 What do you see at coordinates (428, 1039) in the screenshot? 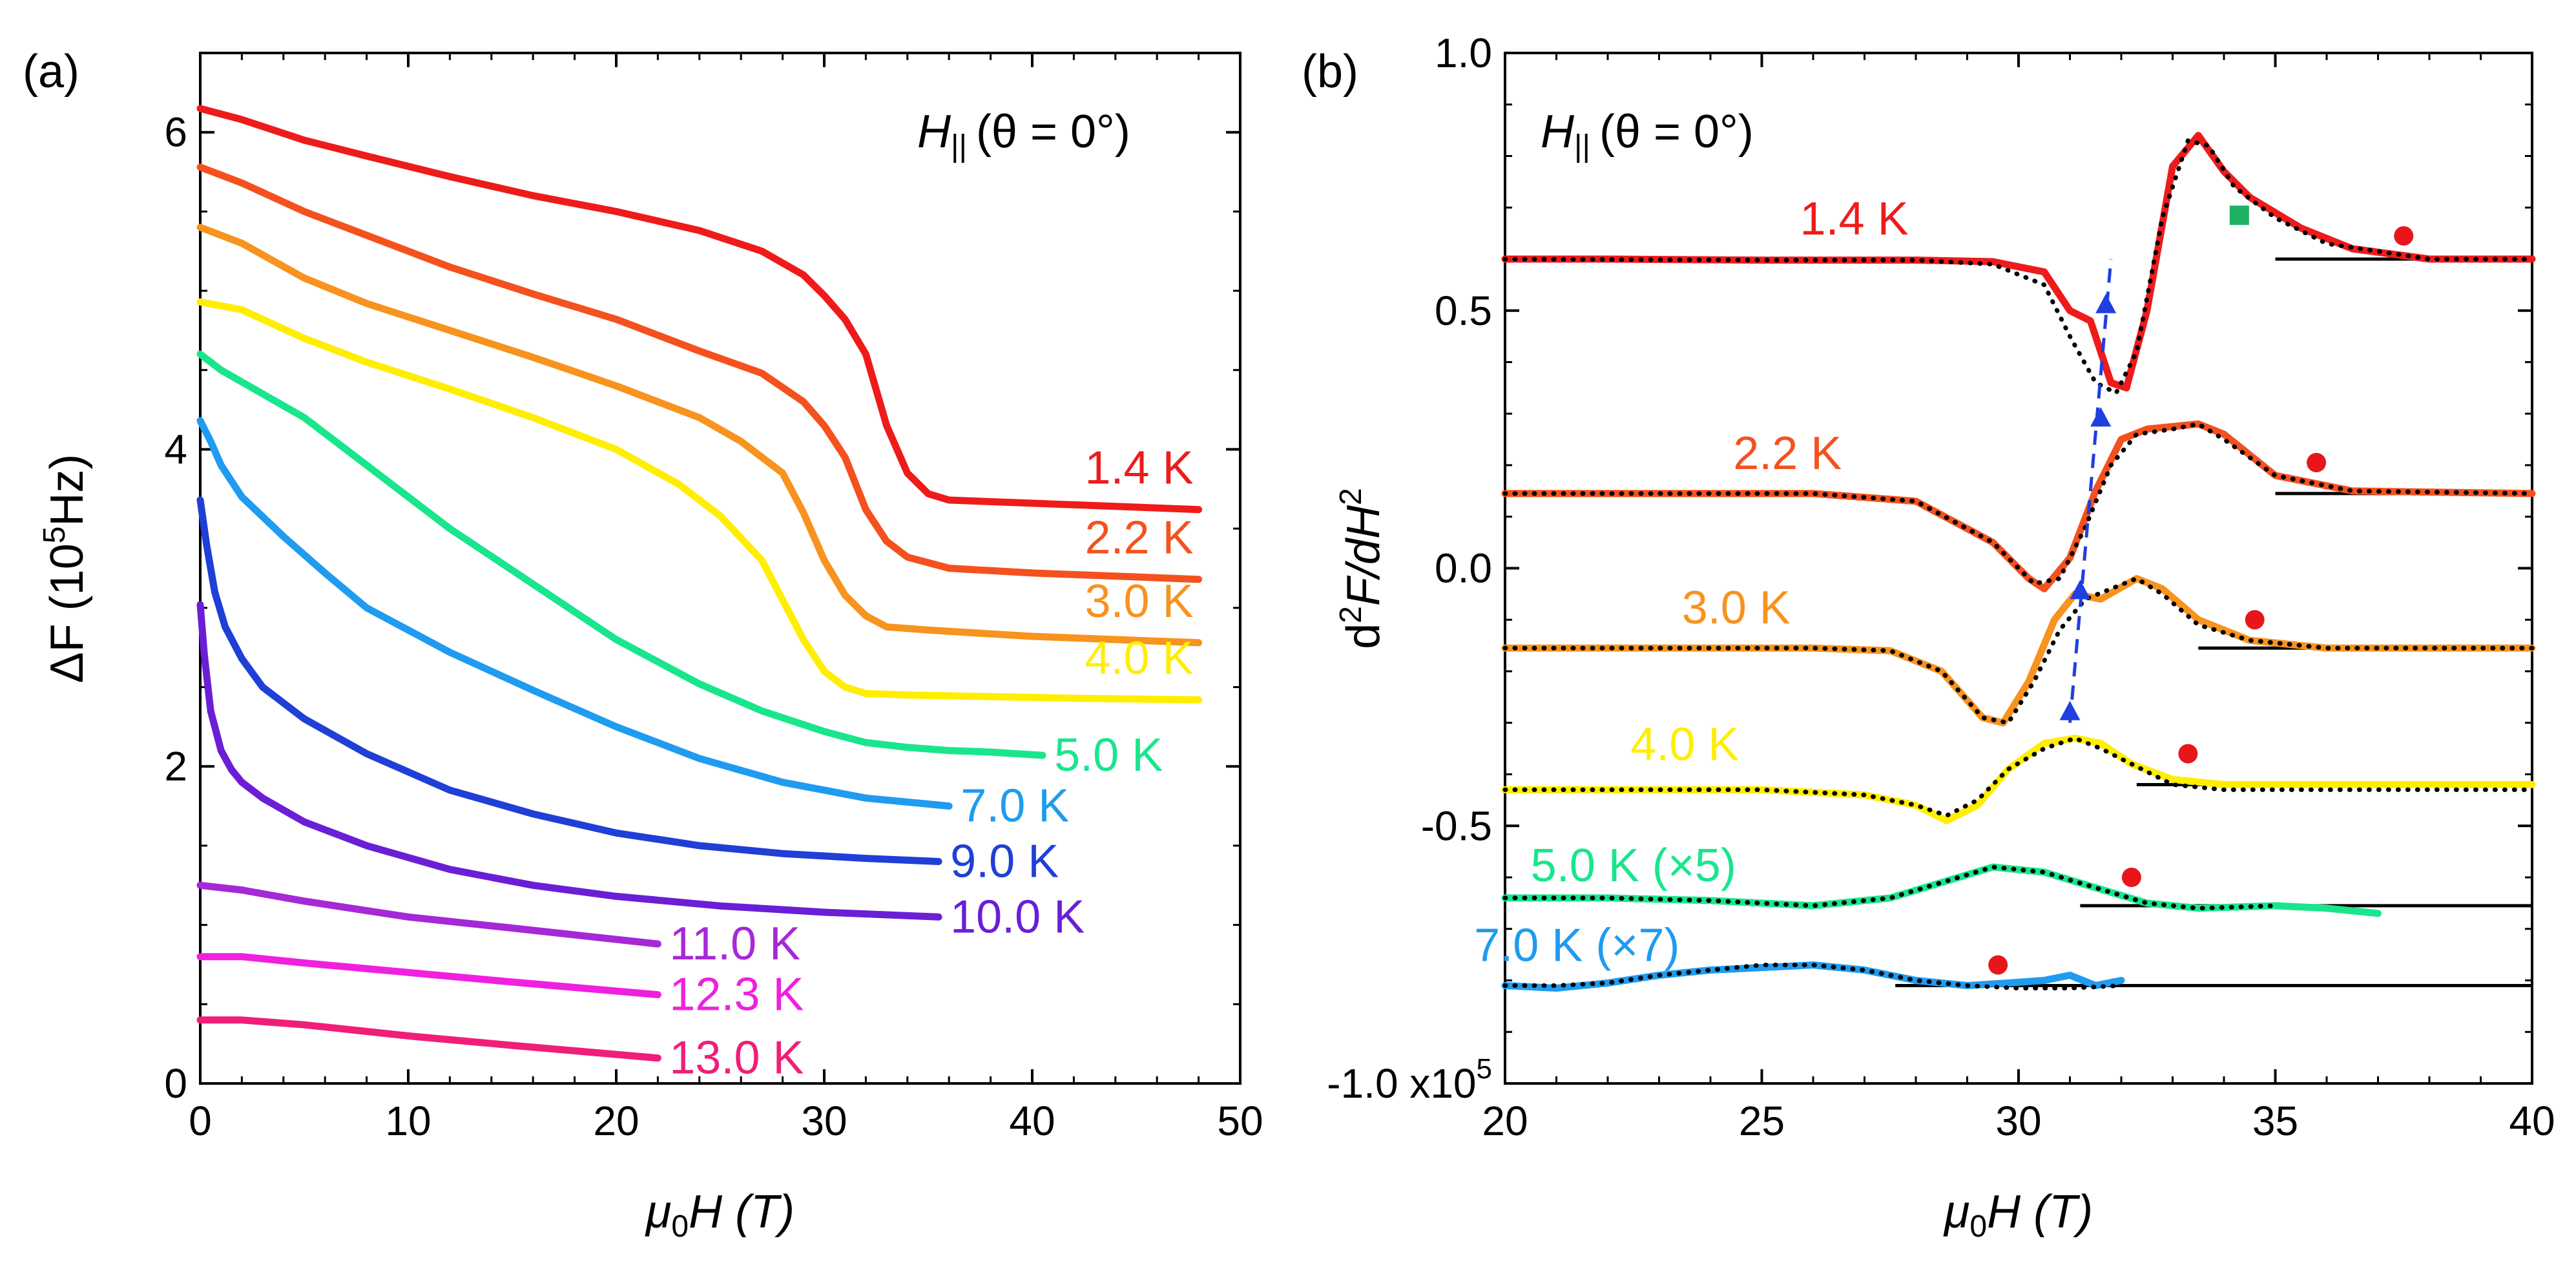
I see `series-line-13-0-k` at bounding box center [428, 1039].